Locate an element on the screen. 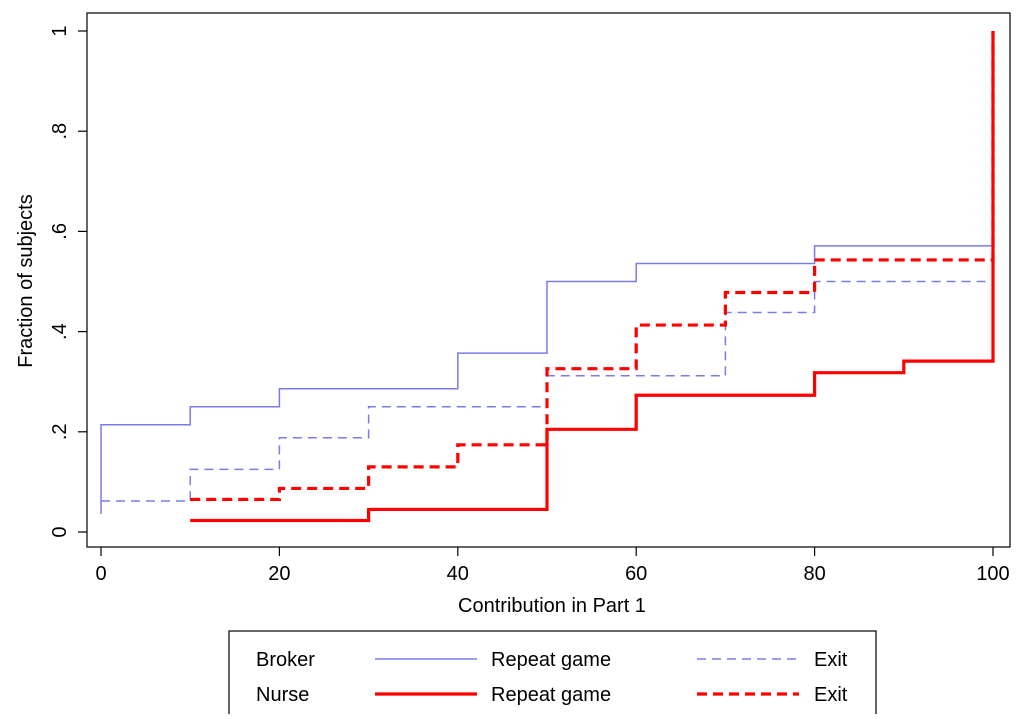 The image size is (1018, 719). legend-group-broker: Broker is located at coordinates (285, 660).